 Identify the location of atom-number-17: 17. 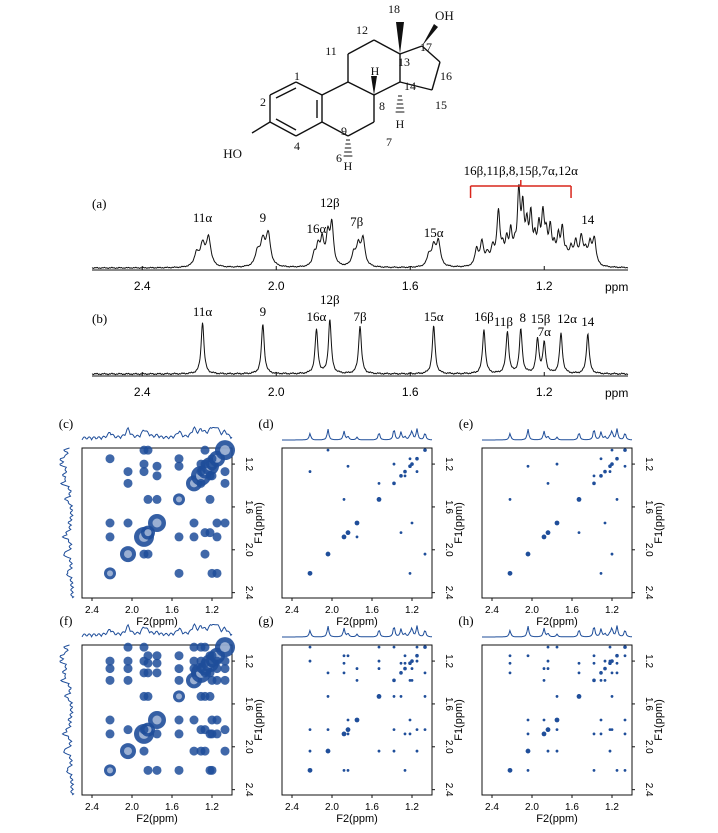
(426, 47).